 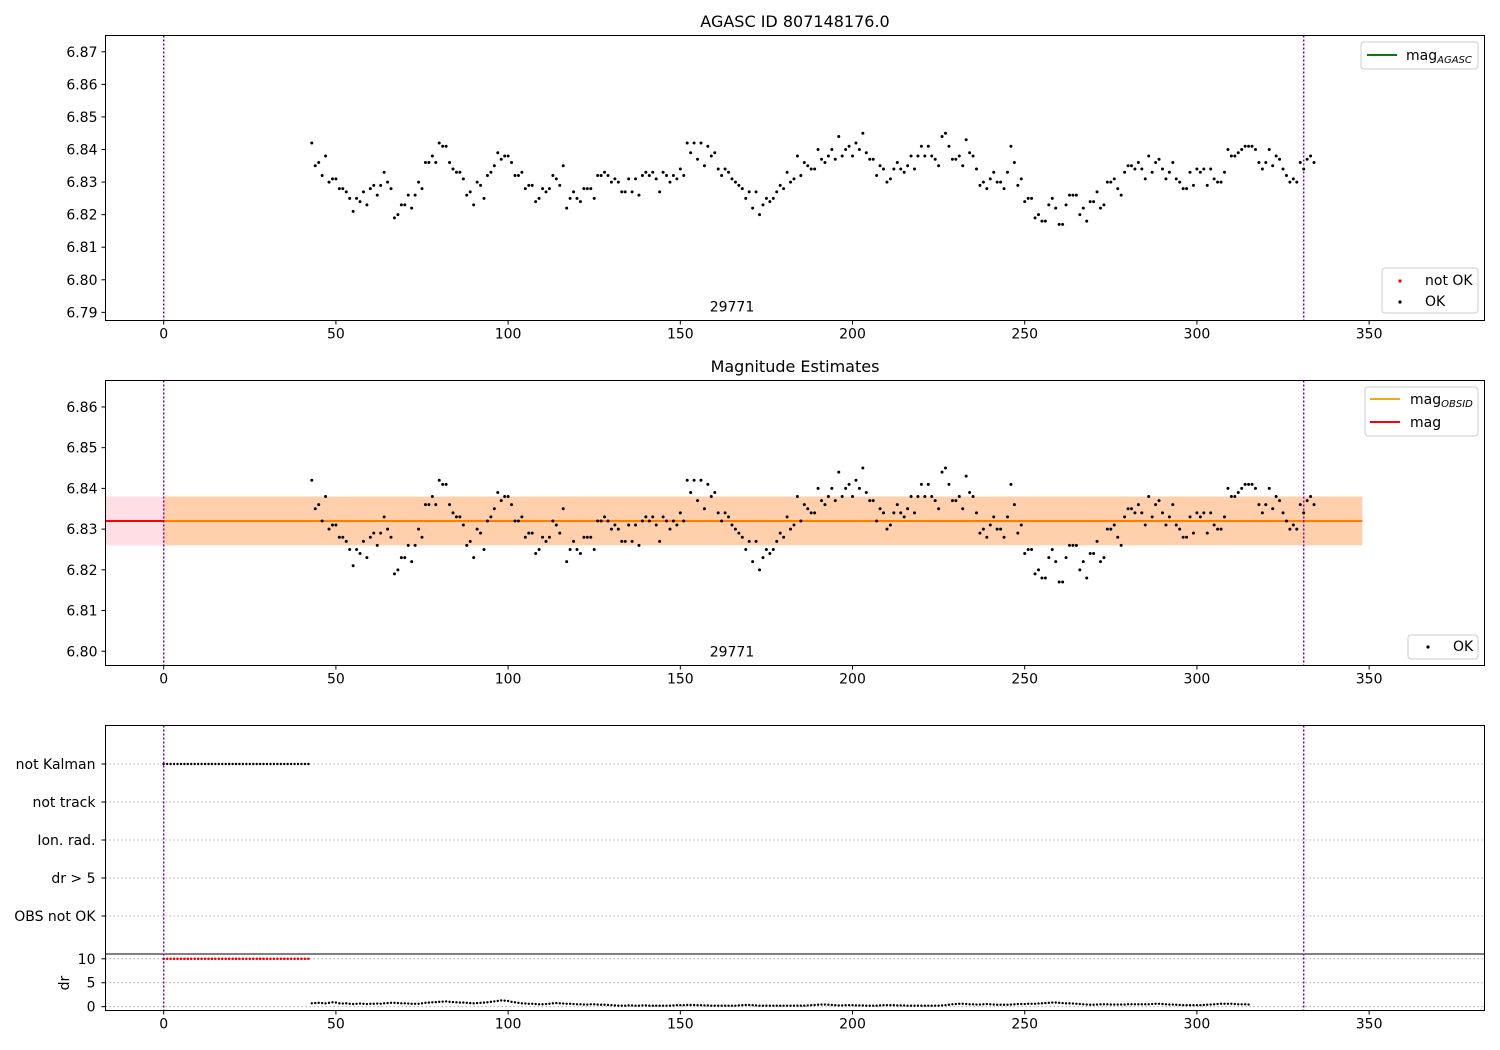 I want to click on x-tick-label: 50, so click(x=336, y=335).